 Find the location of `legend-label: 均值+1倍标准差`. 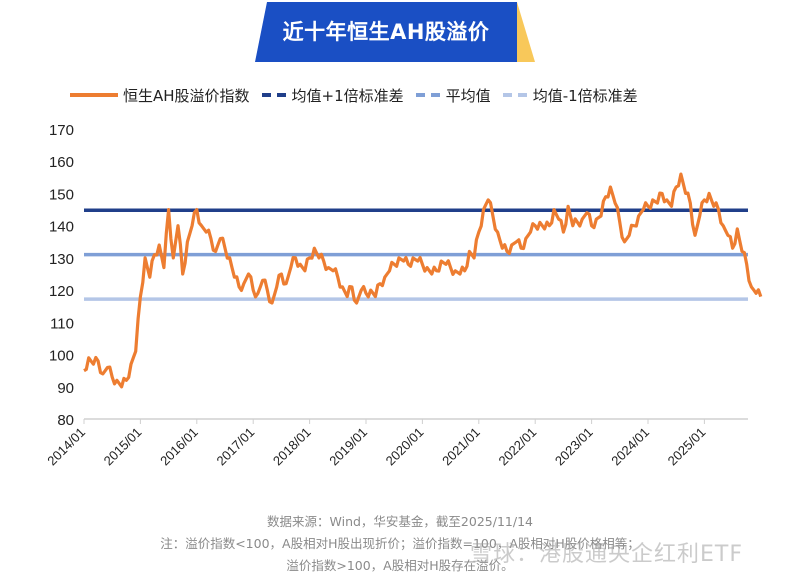

legend-label: 均值+1倍标准差 is located at coordinates (347, 95).